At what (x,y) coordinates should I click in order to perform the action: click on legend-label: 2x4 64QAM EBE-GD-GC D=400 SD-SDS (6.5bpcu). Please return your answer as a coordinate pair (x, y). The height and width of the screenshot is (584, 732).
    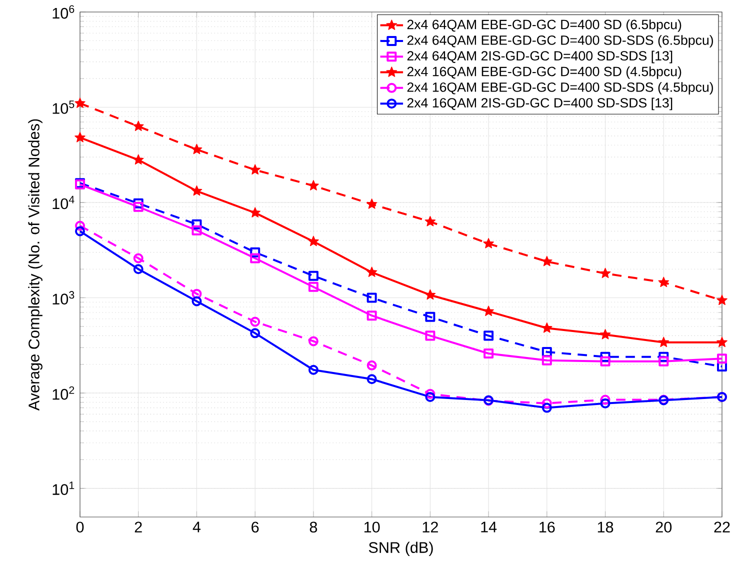
    Looking at the image, I should click on (560, 41).